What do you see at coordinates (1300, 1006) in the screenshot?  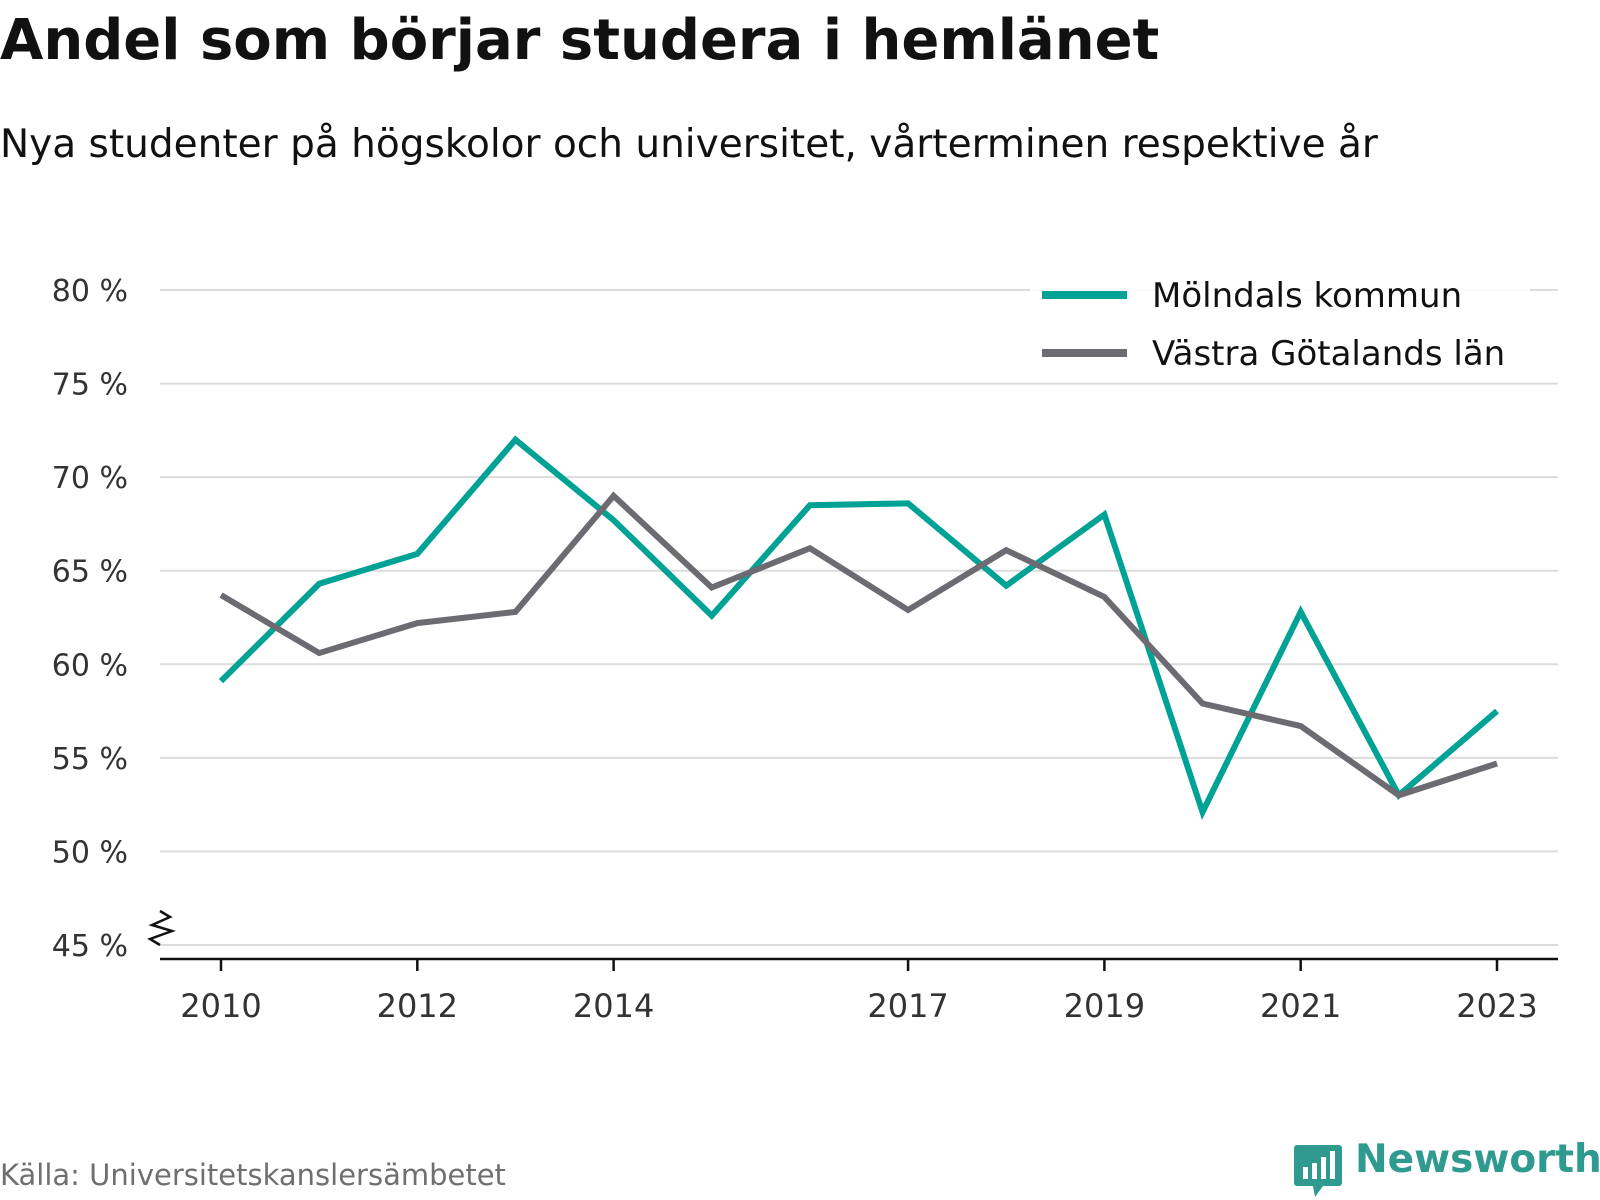 I see `x-tick-label: 2021` at bounding box center [1300, 1006].